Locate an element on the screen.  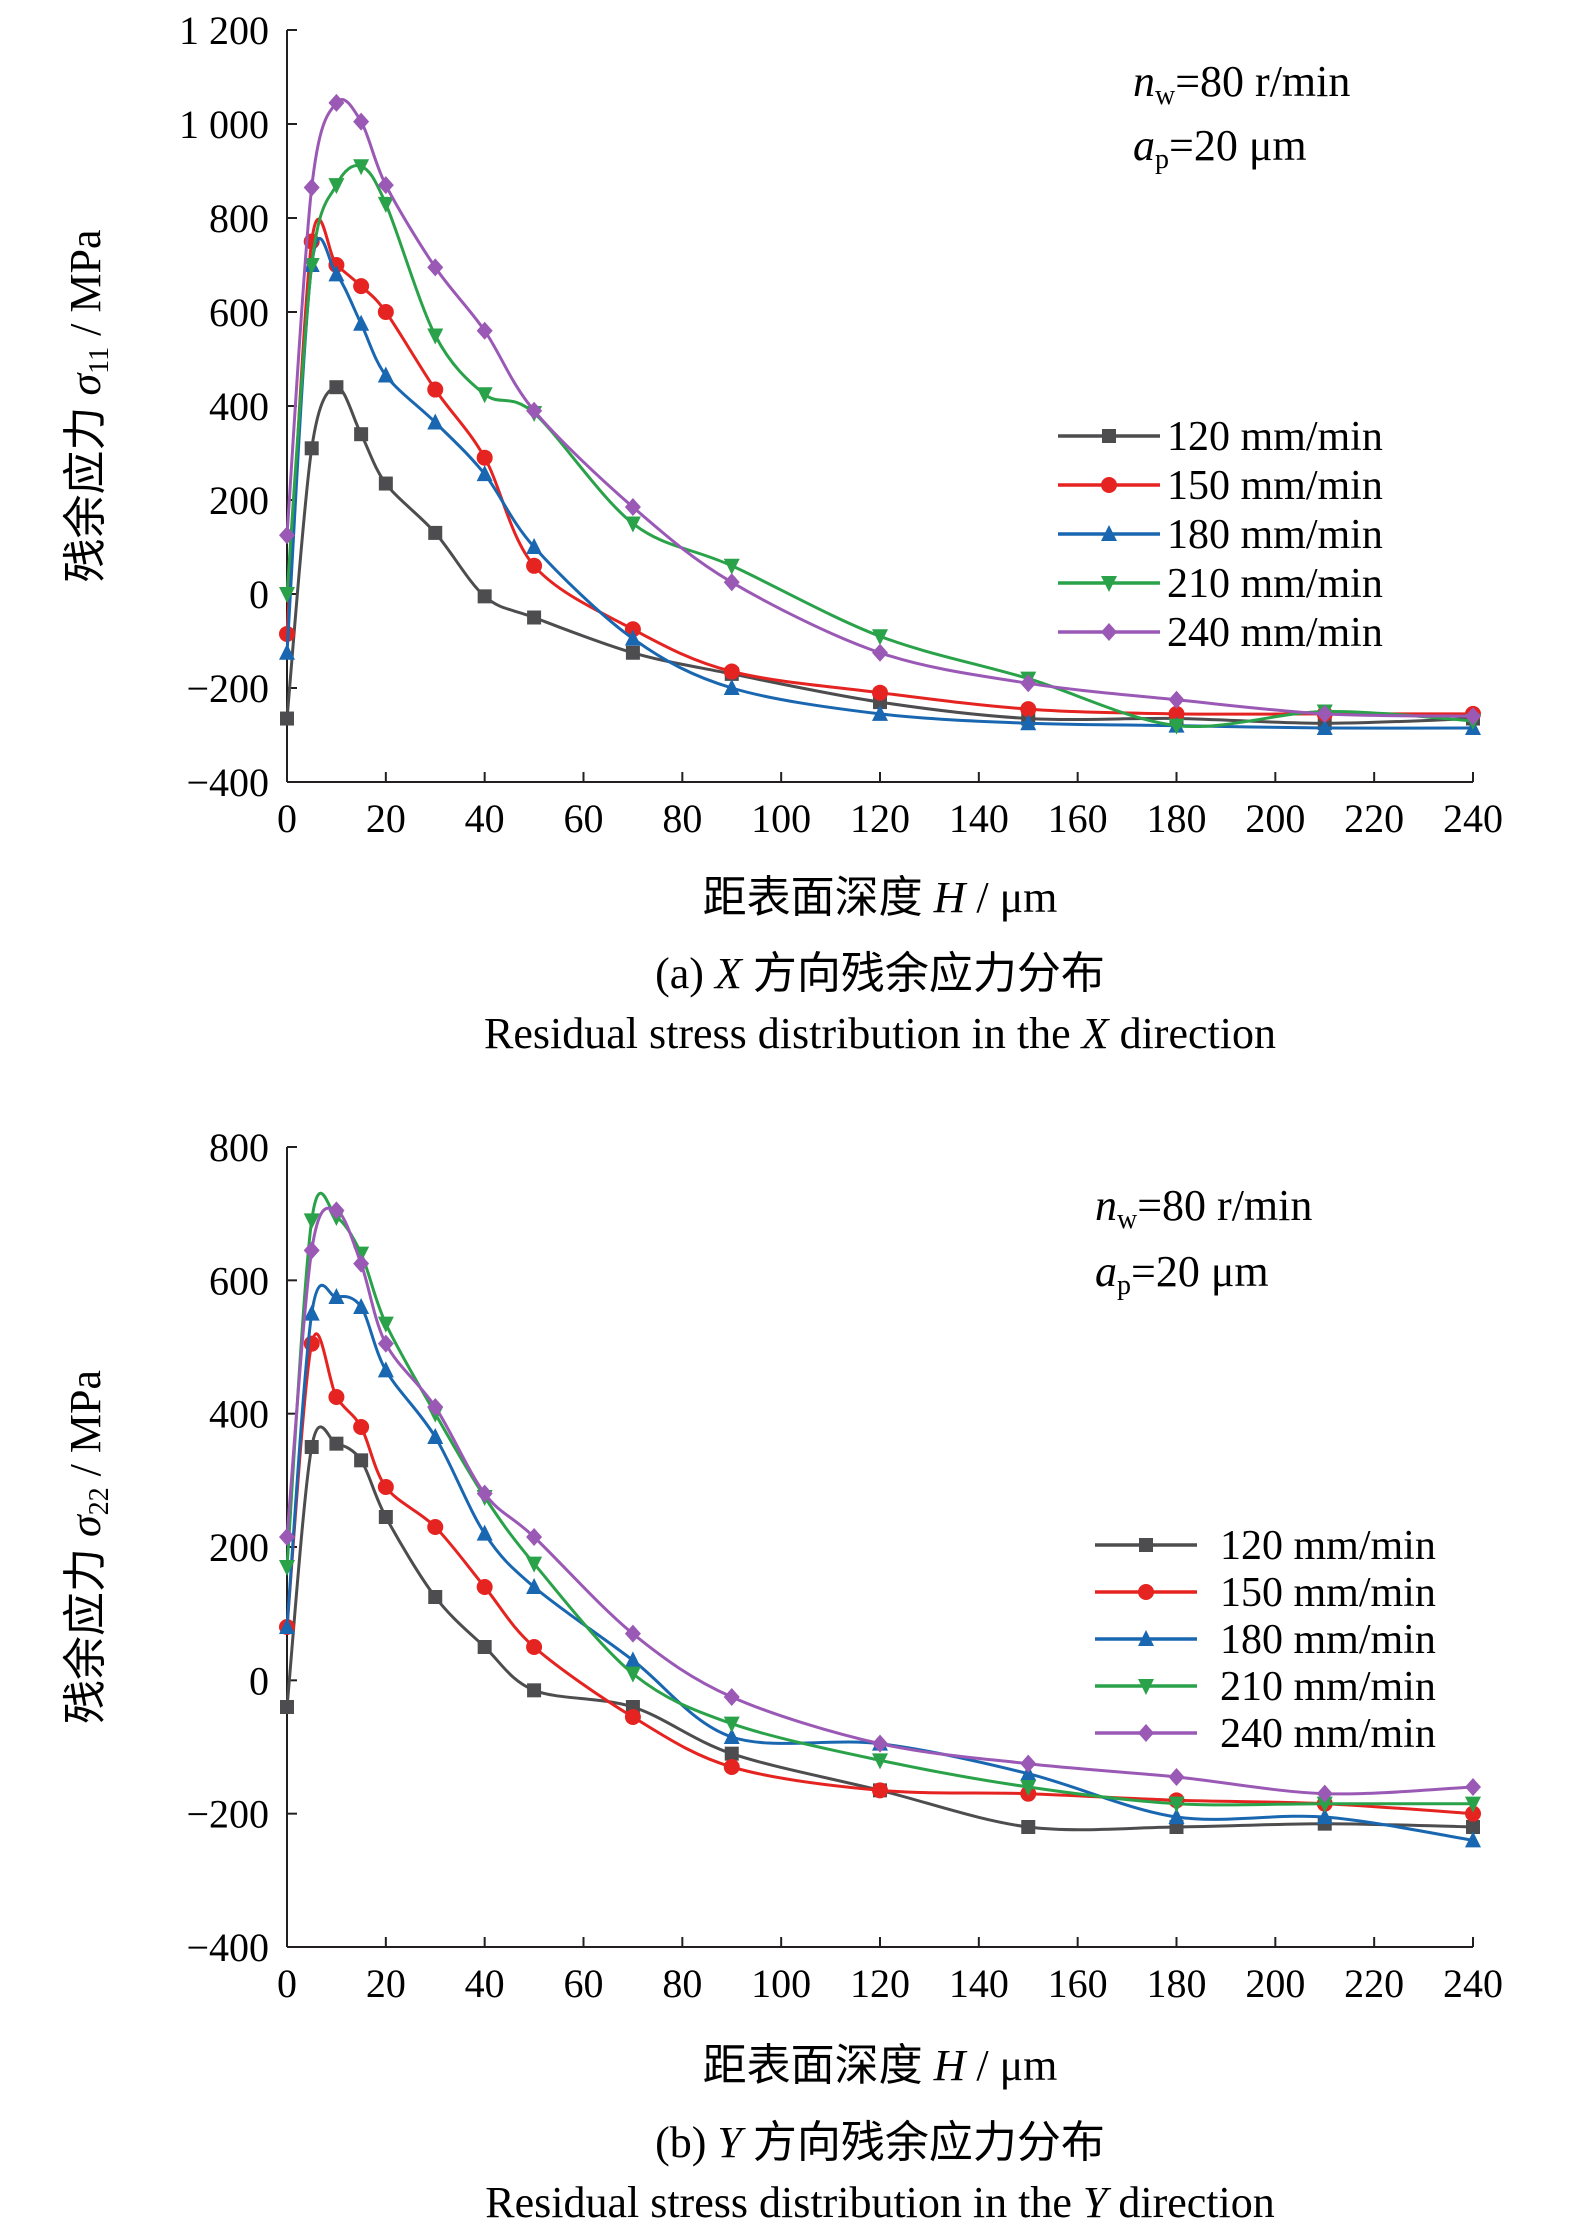
legend-item: 150 mm/min is located at coordinates (1265, 1593).